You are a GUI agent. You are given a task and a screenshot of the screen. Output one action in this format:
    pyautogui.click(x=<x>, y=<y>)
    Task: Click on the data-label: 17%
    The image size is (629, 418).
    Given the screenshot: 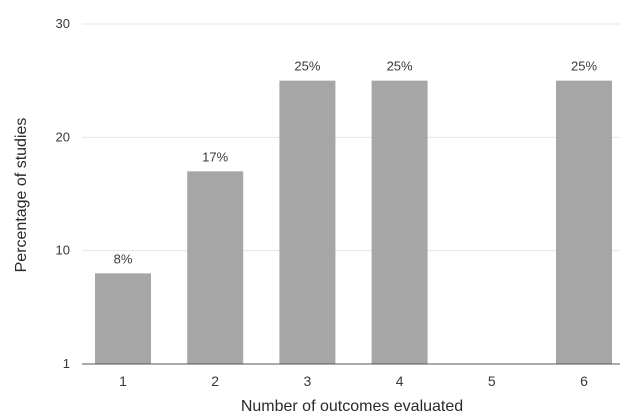 What is the action you would take?
    pyautogui.click(x=215, y=156)
    